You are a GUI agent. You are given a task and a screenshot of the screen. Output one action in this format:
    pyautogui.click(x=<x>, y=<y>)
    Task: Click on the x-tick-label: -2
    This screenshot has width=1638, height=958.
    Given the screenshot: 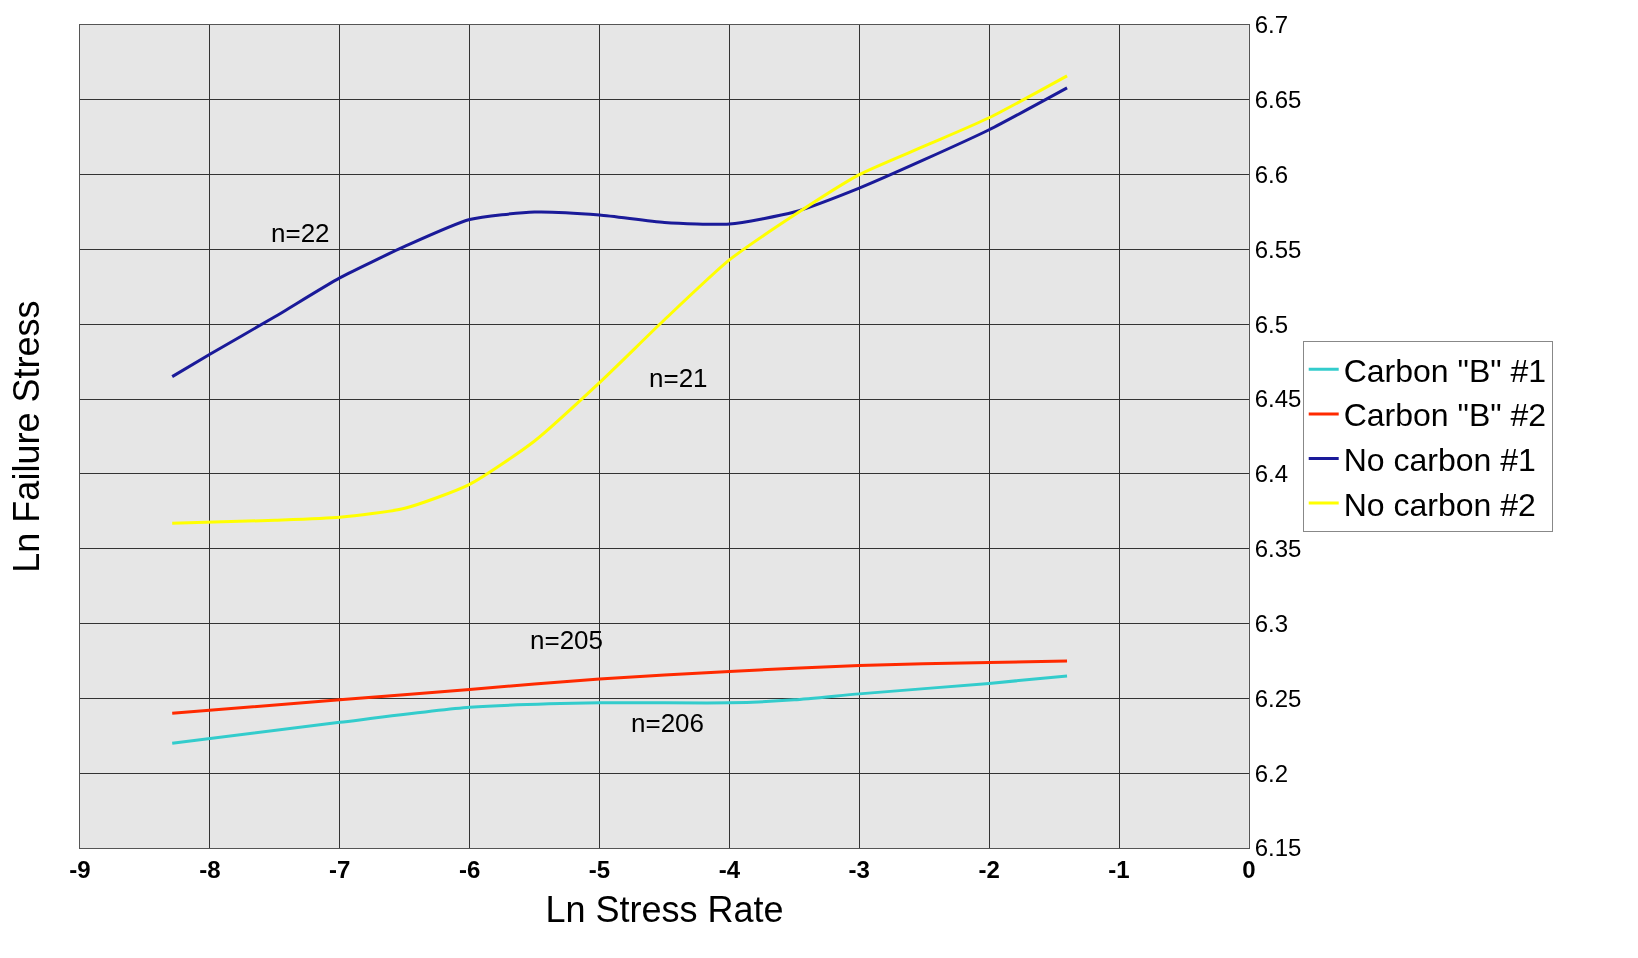 What is the action you would take?
    pyautogui.click(x=989, y=869)
    